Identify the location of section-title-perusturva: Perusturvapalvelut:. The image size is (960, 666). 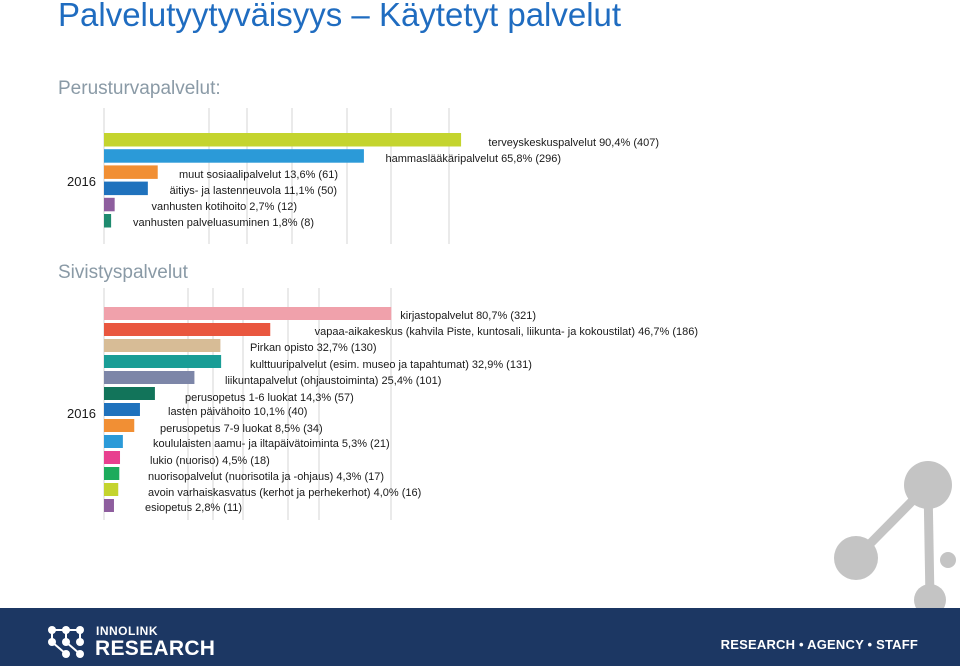
(139, 88).